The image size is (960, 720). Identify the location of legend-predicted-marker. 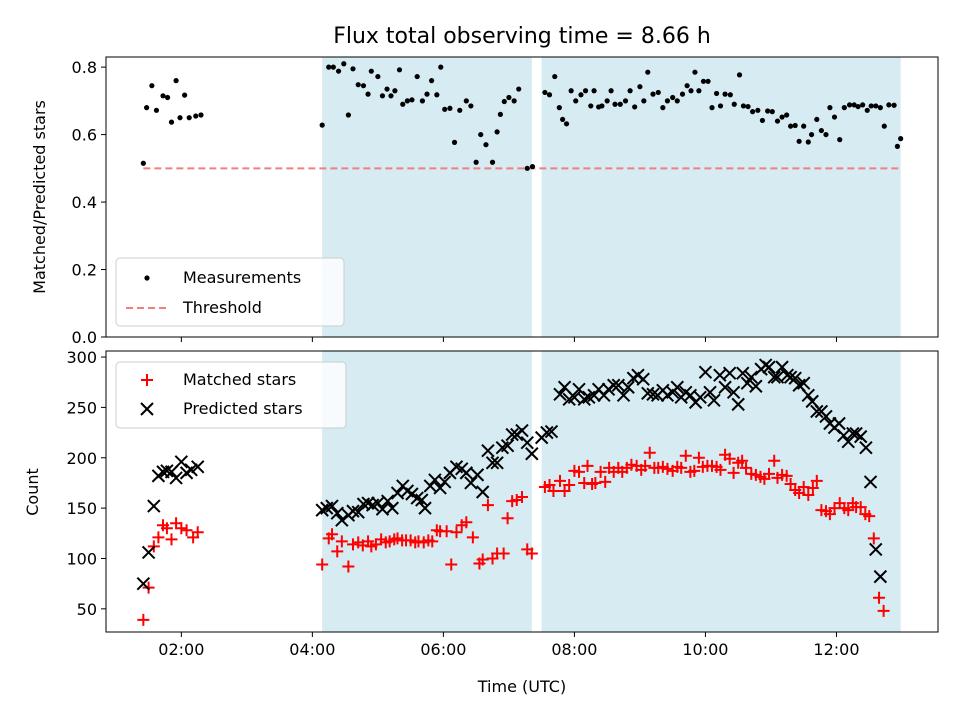
(147, 409).